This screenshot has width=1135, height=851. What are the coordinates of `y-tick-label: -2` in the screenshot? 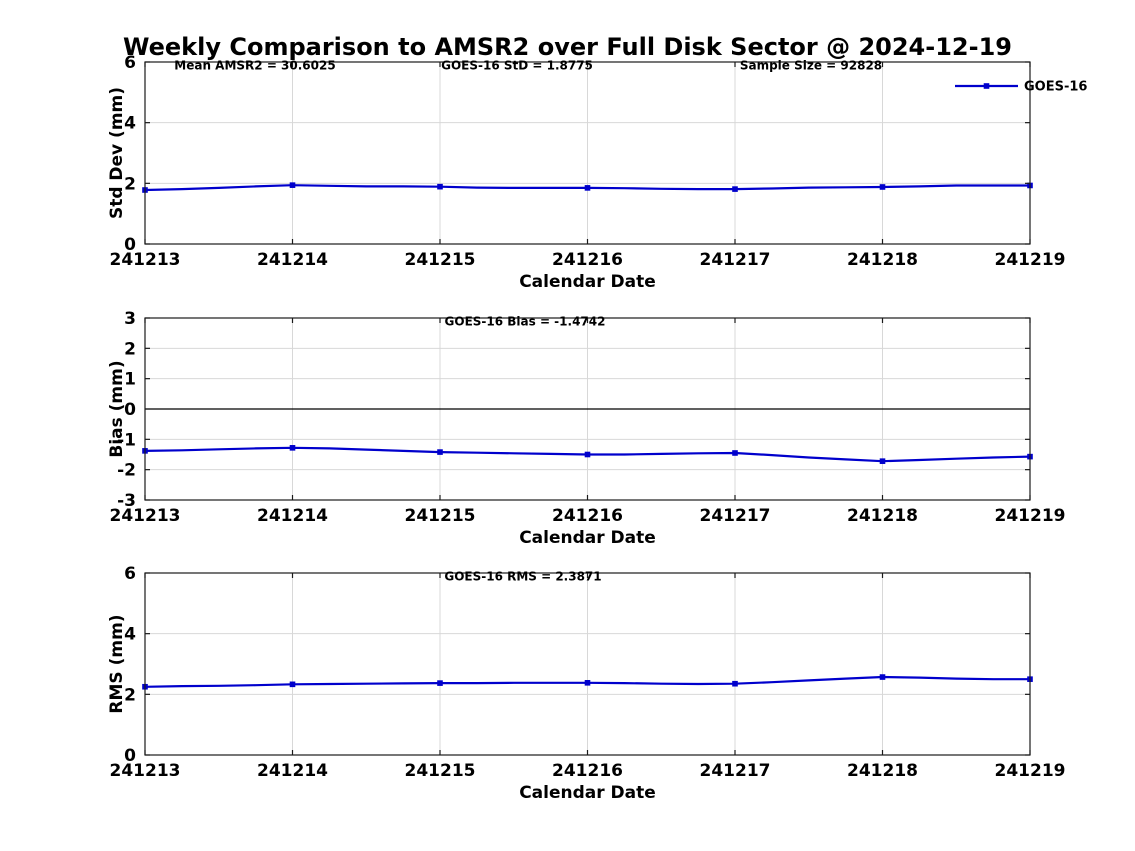 It's located at (126, 471).